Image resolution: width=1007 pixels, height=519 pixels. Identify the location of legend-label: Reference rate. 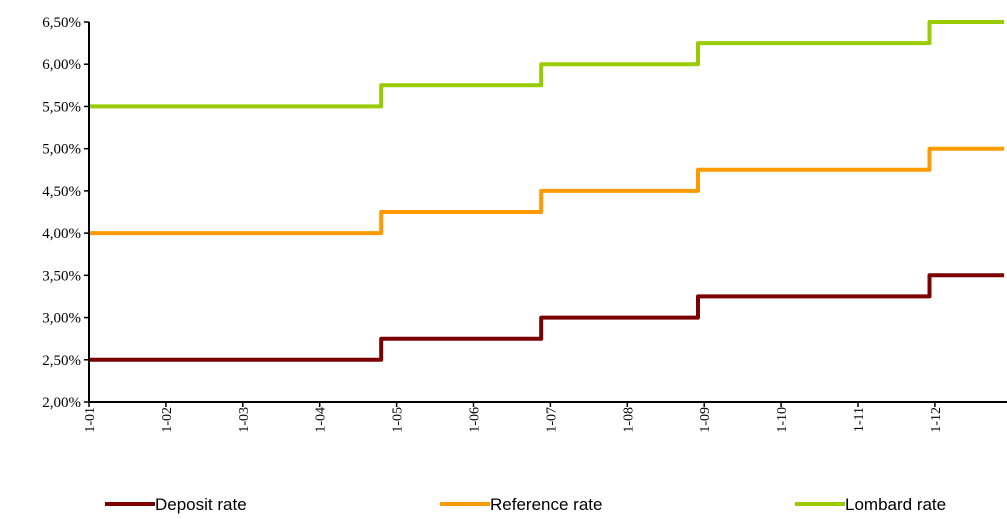
(546, 504).